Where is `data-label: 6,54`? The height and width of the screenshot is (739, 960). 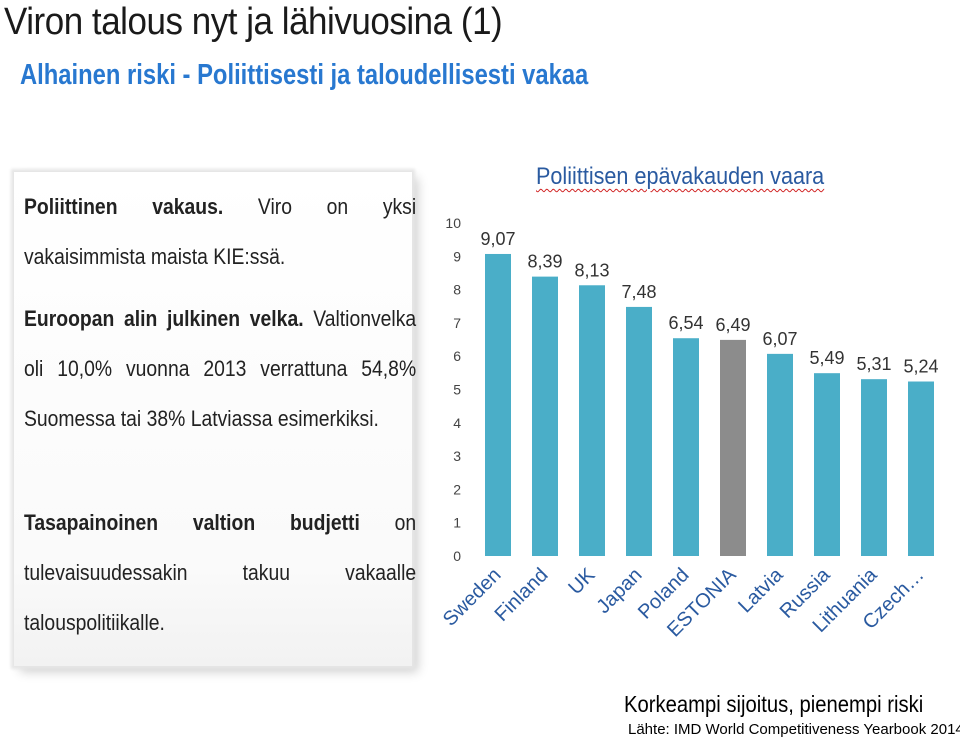 data-label: 6,54 is located at coordinates (685, 323).